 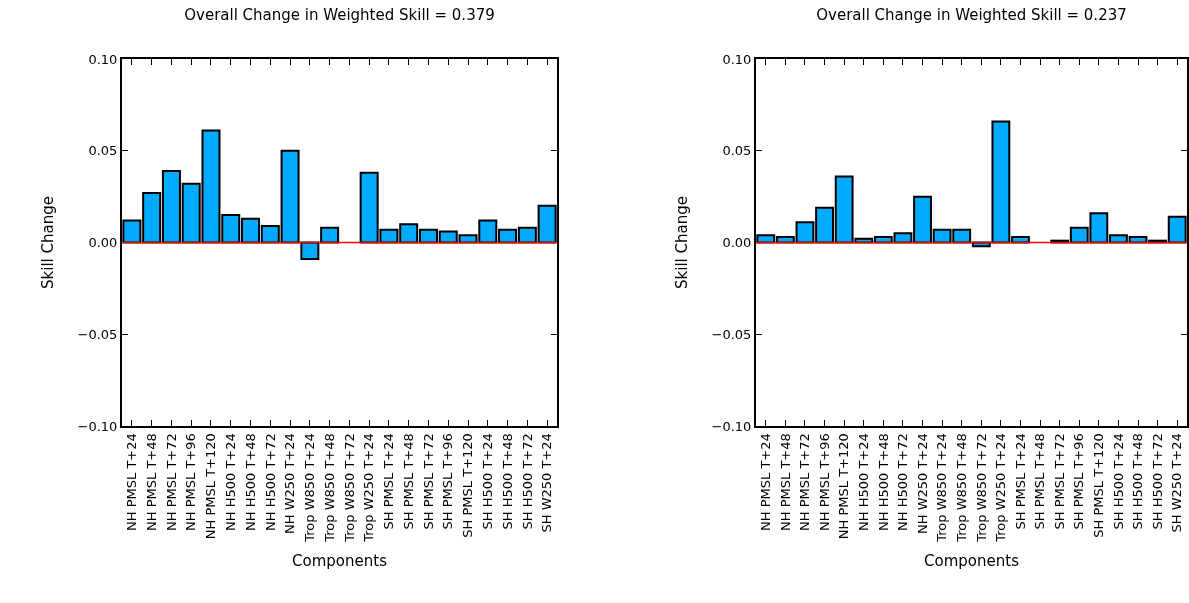 I want to click on chart-title: Overall Change in Weighted Skill = 0.237, so click(x=971, y=14).